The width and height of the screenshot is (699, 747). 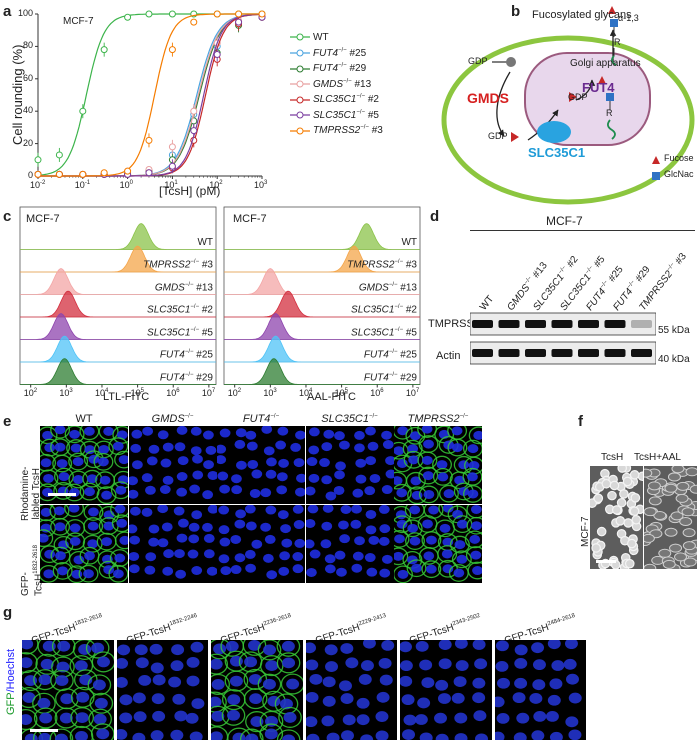 I want to click on chart-ylabel: Cell rounding (%), so click(x=17, y=94).